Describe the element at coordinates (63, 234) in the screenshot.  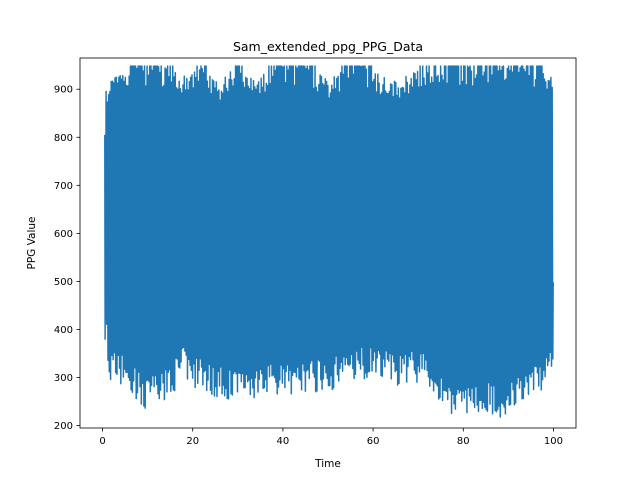
I see `y-tick-label: 600` at that location.